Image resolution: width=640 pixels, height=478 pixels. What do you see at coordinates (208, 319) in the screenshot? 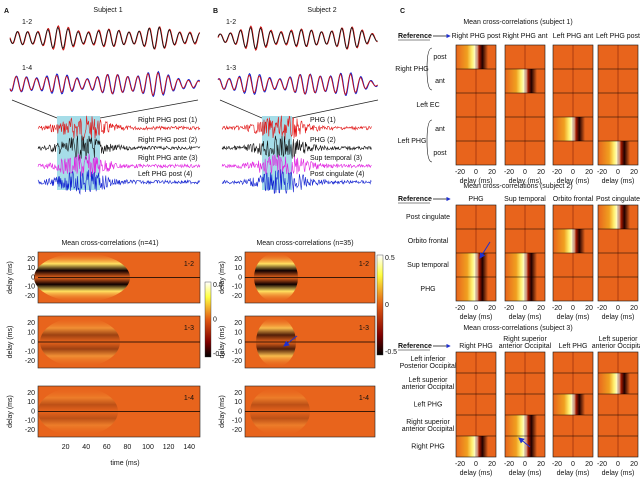
I see `colorbar` at bounding box center [208, 319].